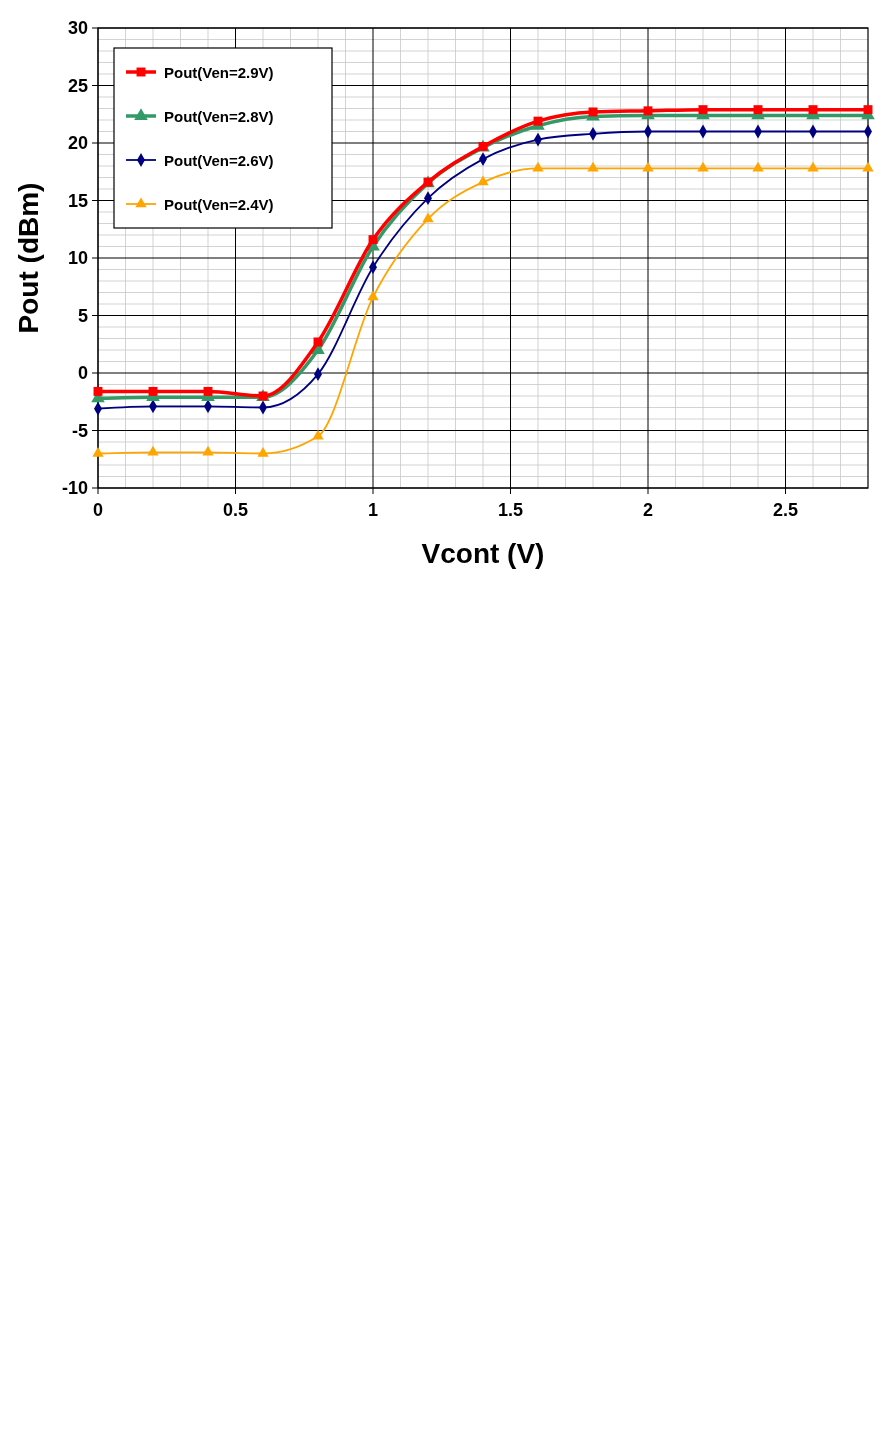 This screenshot has width=894, height=1435. I want to click on y-axis-title: Pout (dBm), so click(28, 258).